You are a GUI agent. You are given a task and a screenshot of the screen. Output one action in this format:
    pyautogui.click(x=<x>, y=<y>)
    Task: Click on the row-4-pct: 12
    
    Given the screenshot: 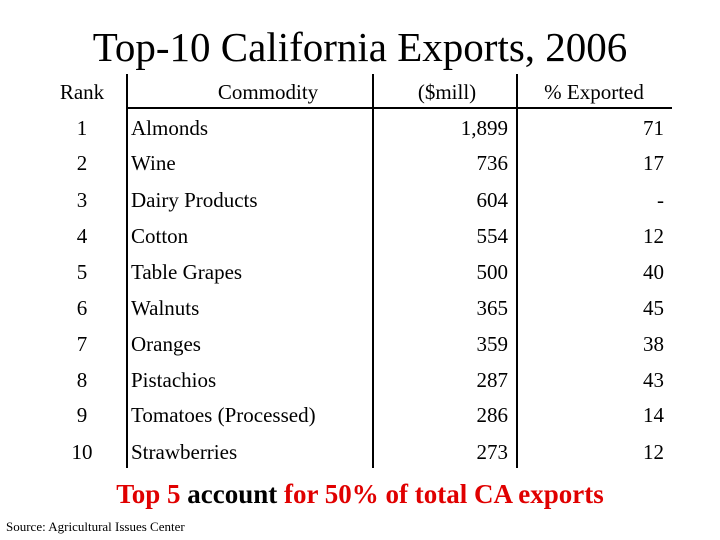 What is the action you would take?
    pyautogui.click(x=653, y=236)
    